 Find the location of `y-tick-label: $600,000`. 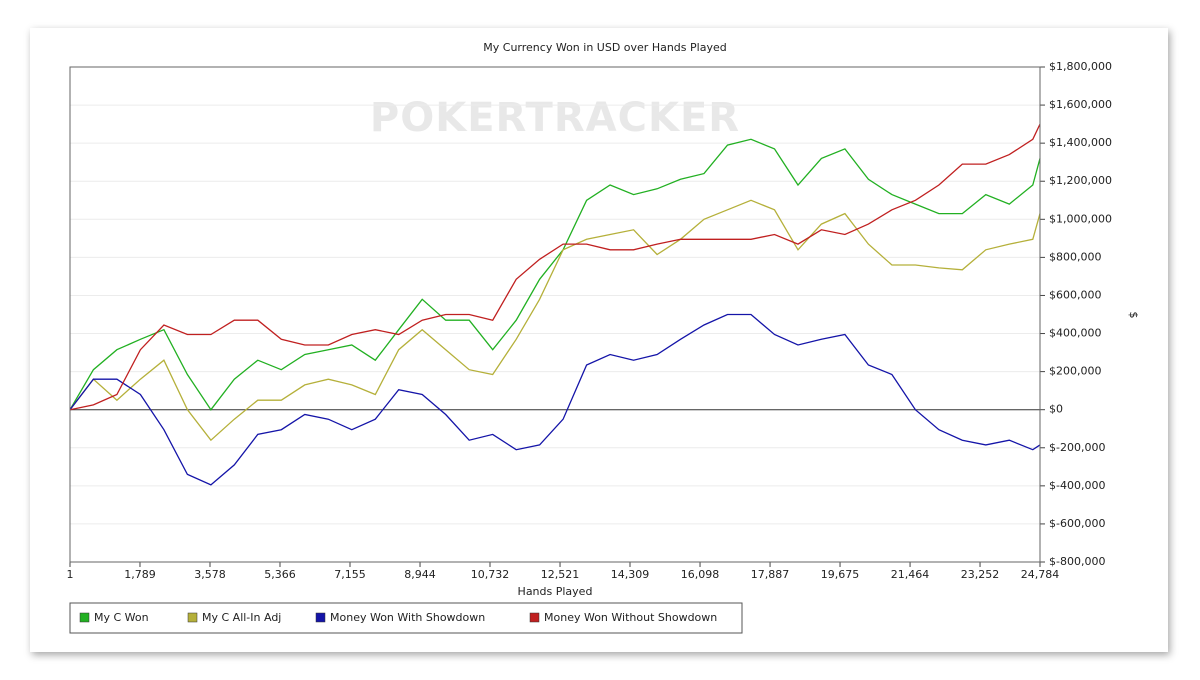

y-tick-label: $600,000 is located at coordinates (1075, 294).